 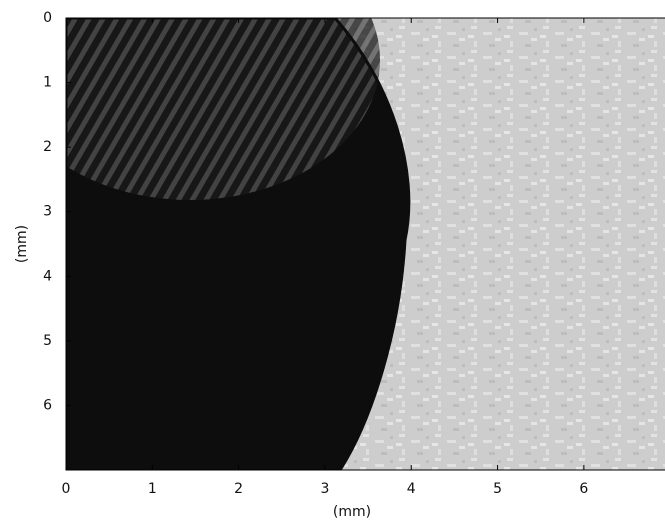 I want to click on x-tick-label: 6, so click(x=583, y=489).